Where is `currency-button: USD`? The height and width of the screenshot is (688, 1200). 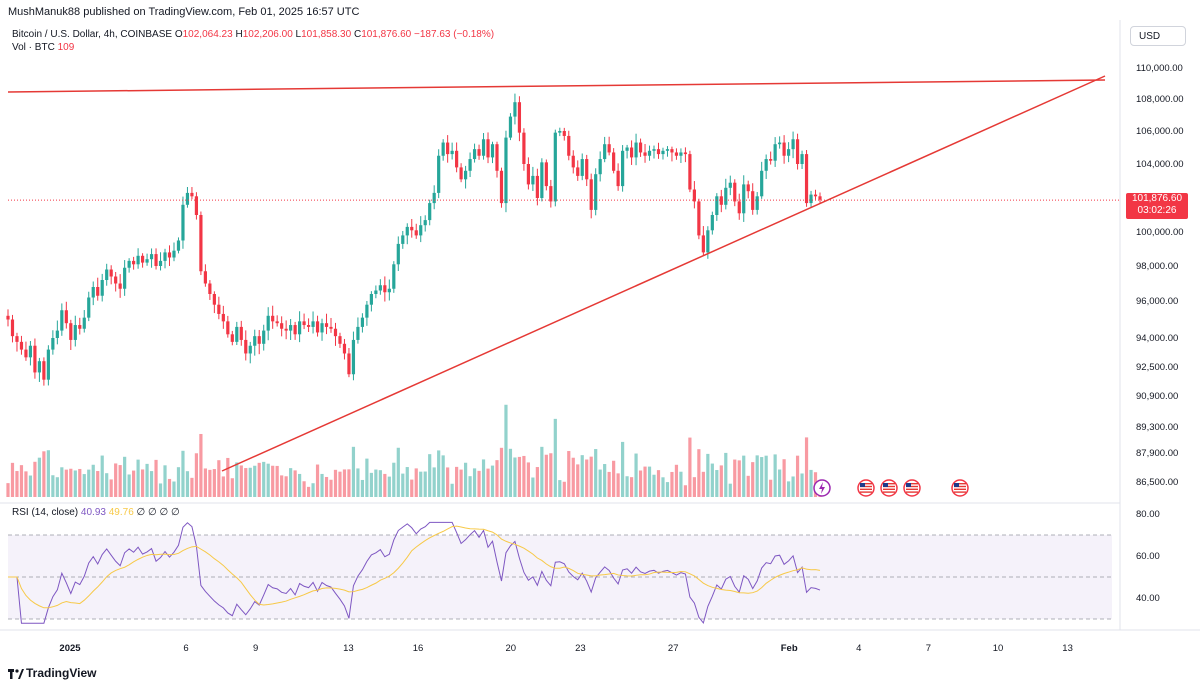 currency-button: USD is located at coordinates (1158, 36).